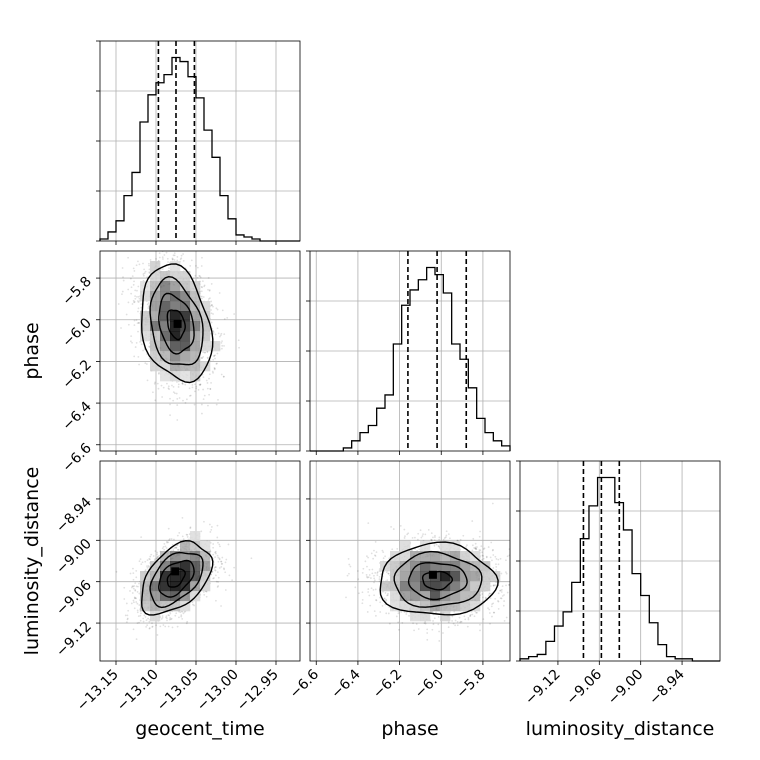 This screenshot has width=760, height=760. Describe the element at coordinates (76, 374) in the screenshot. I see `y-tick-label-phase-2: −6.2` at that location.